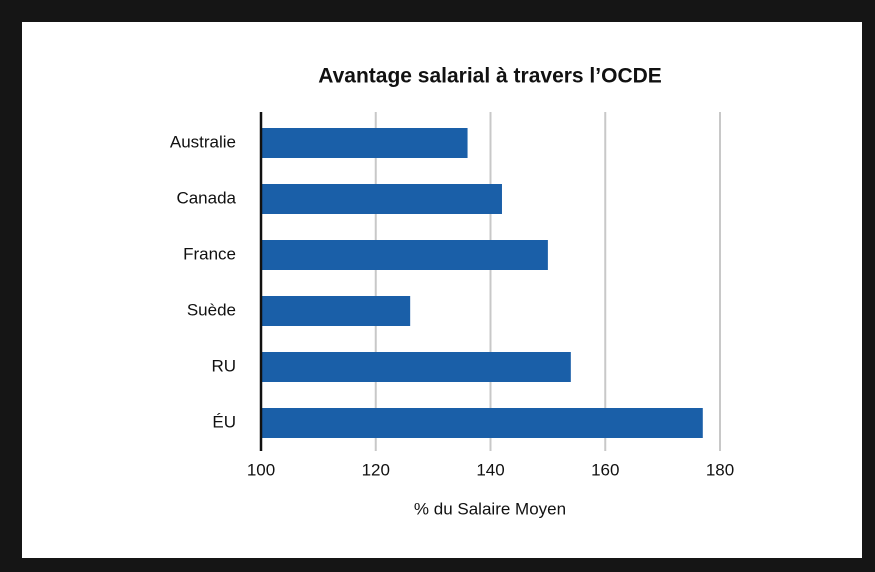  I want to click on x-tick-label: 100, so click(261, 469).